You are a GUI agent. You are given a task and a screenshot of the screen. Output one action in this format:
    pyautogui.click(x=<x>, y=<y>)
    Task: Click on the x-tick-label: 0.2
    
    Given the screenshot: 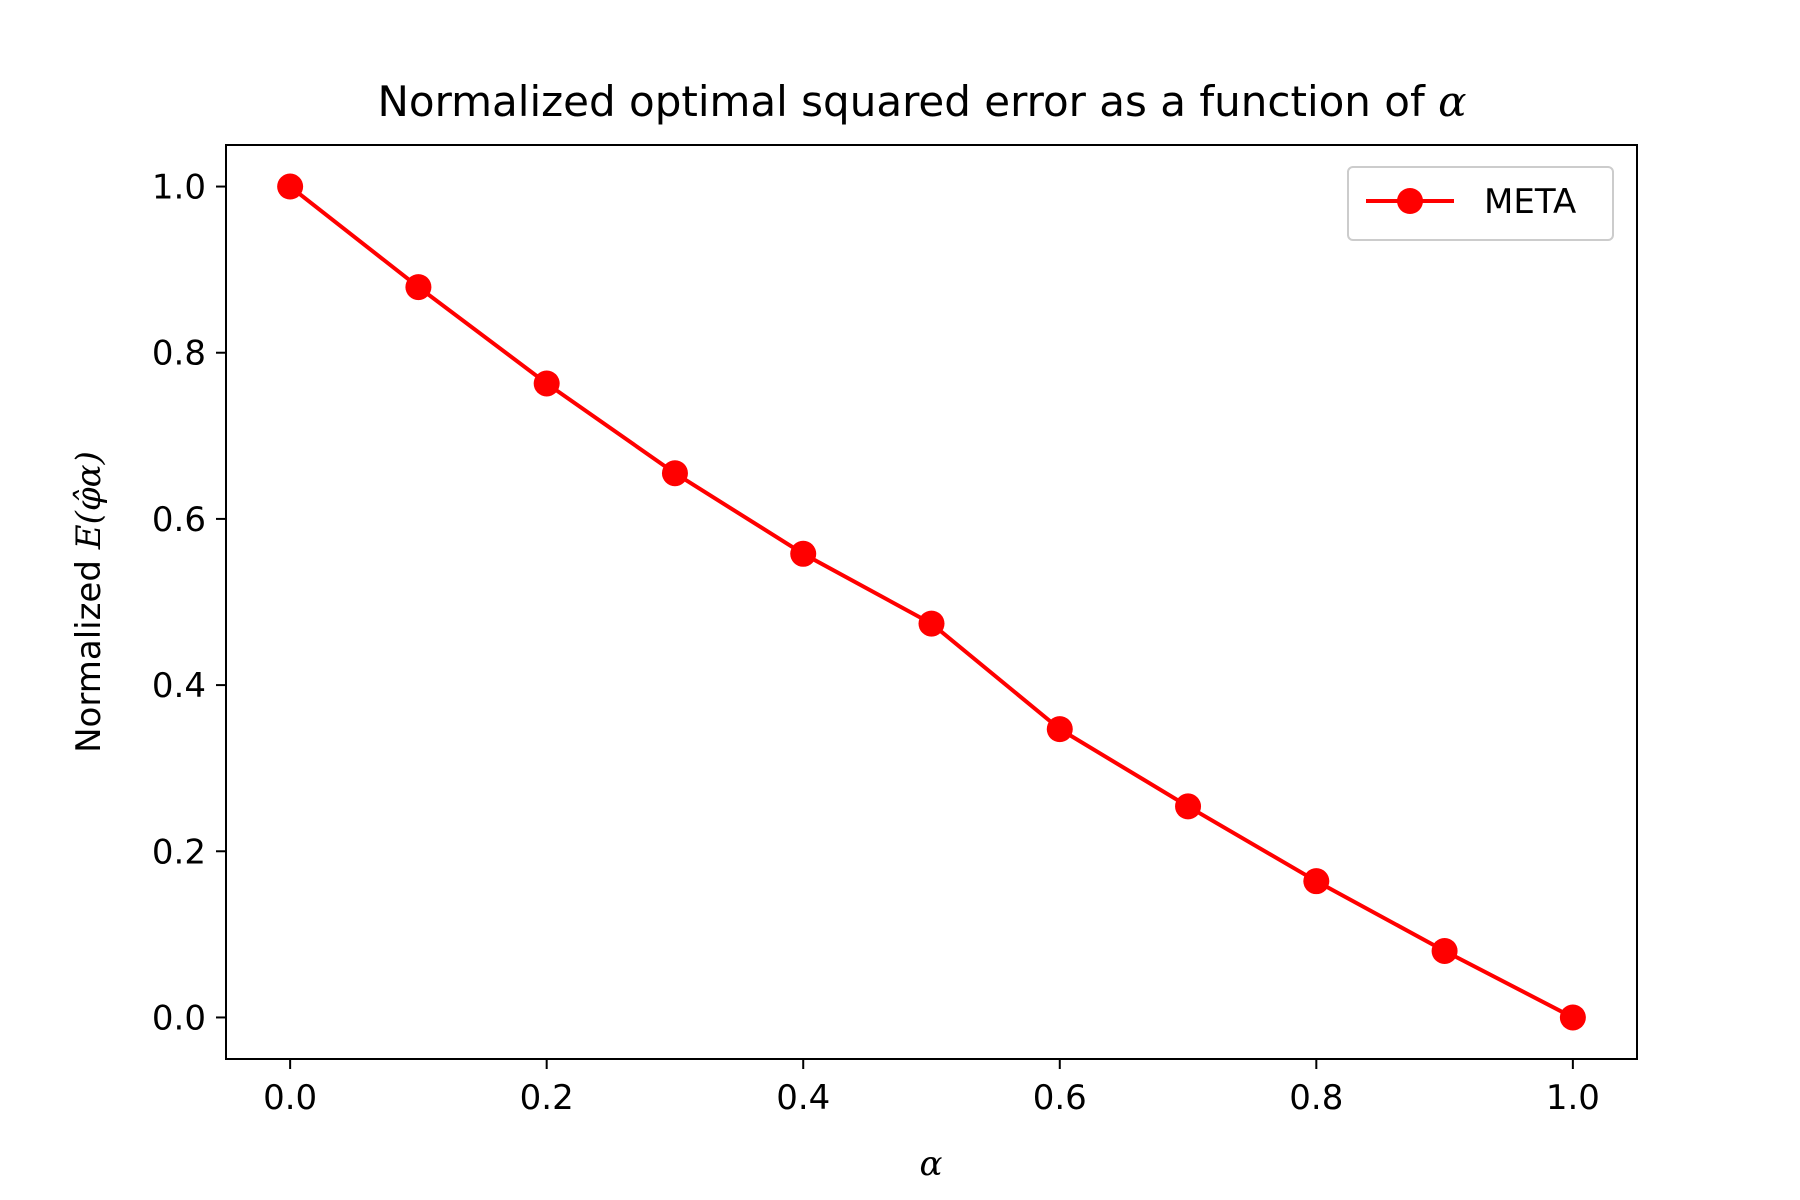 What is the action you would take?
    pyautogui.click(x=547, y=1098)
    